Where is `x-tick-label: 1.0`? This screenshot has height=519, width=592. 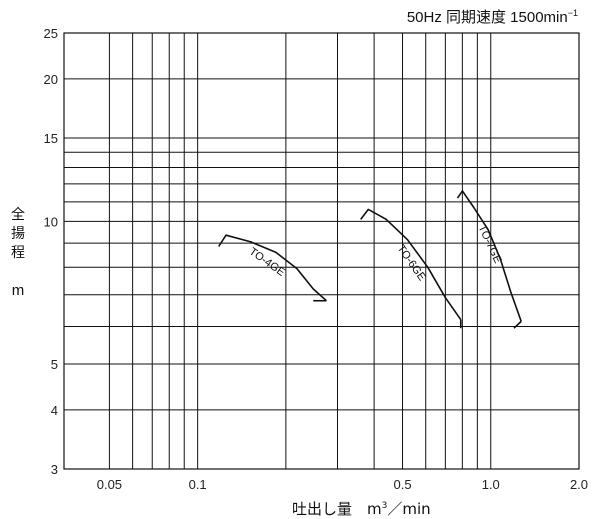 x-tick-label: 1.0 is located at coordinates (491, 484).